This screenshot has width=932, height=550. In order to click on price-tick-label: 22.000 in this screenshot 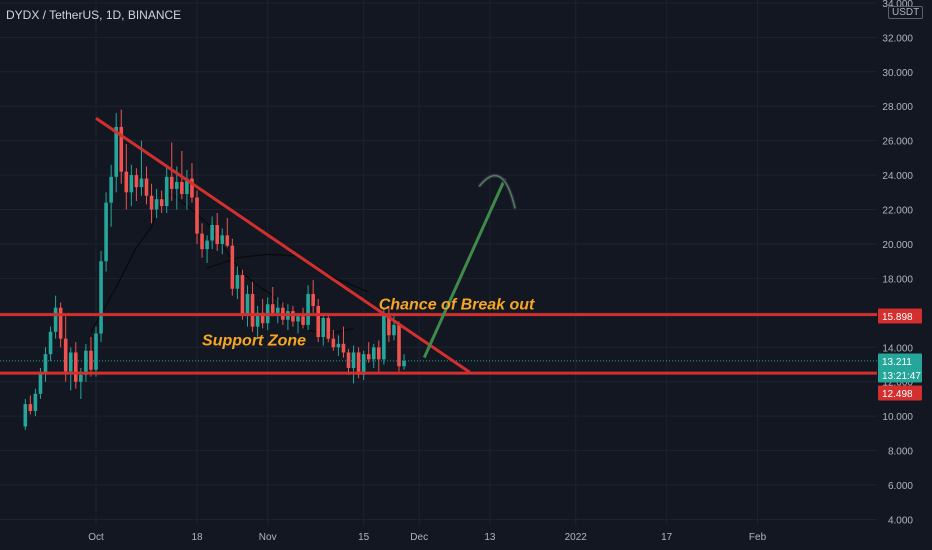, I will do `click(897, 211)`.